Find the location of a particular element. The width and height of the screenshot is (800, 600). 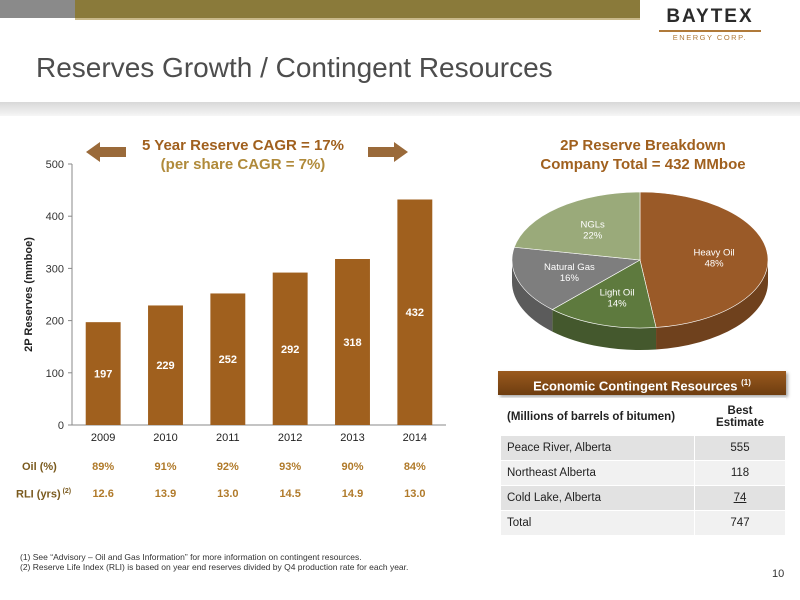

row-value: 93% is located at coordinates (290, 467).